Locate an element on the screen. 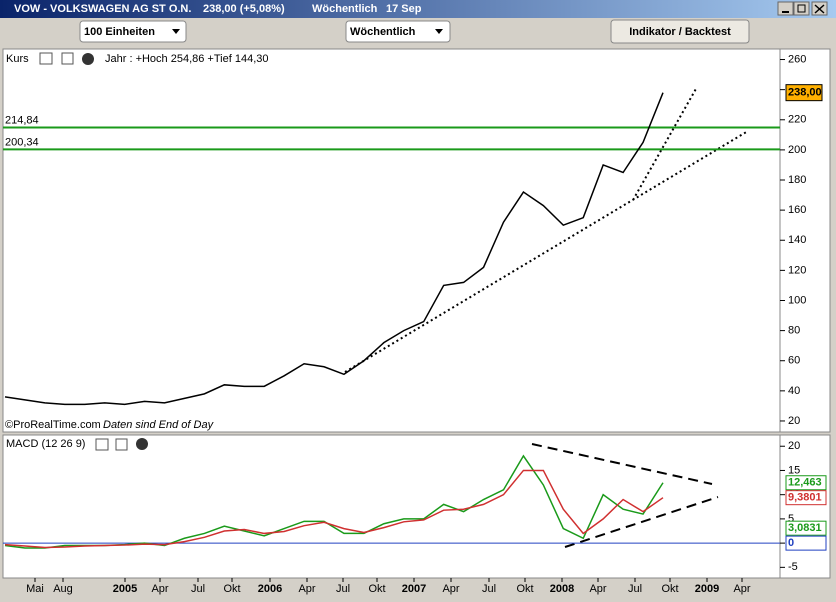  window-quote: 238,00 (+5,08%) is located at coordinates (244, 9).